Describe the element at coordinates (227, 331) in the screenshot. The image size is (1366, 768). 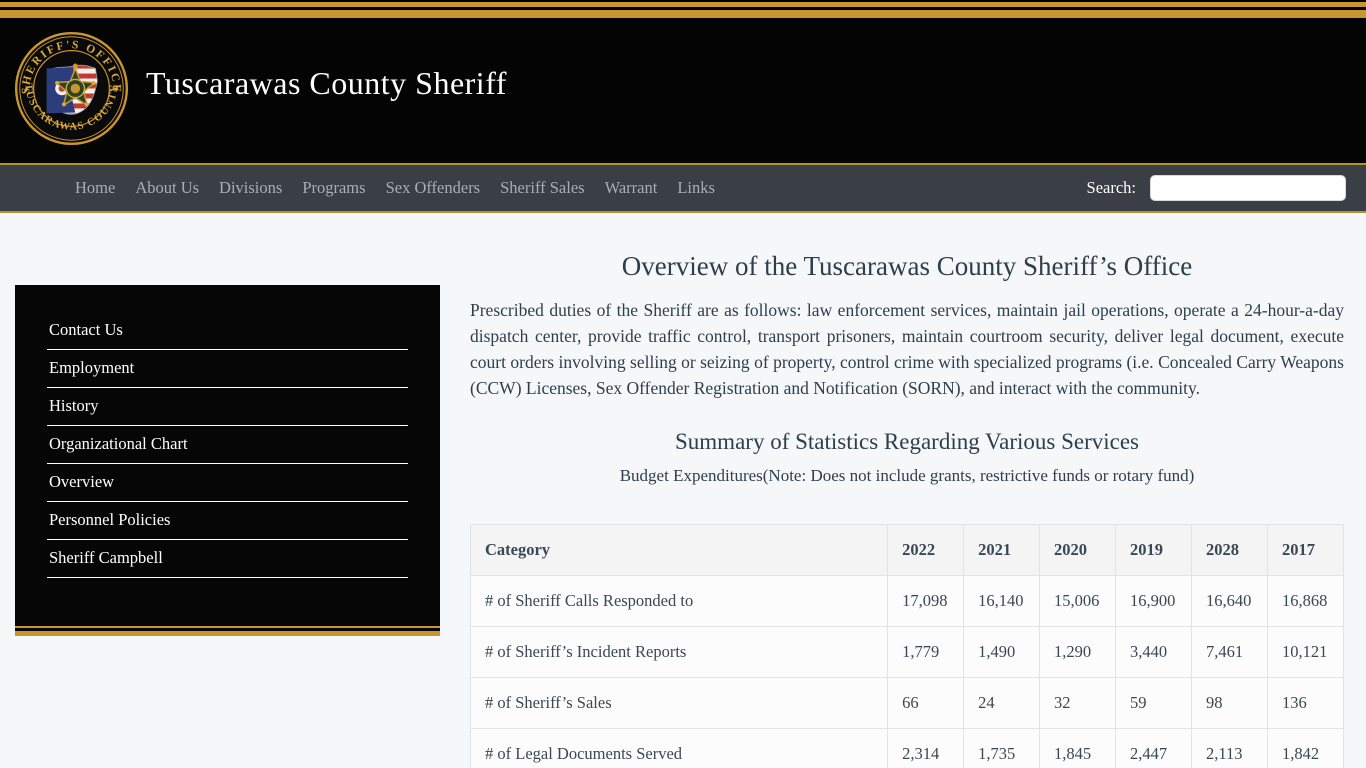
I see `sidebar-row: Contact Us` at that location.